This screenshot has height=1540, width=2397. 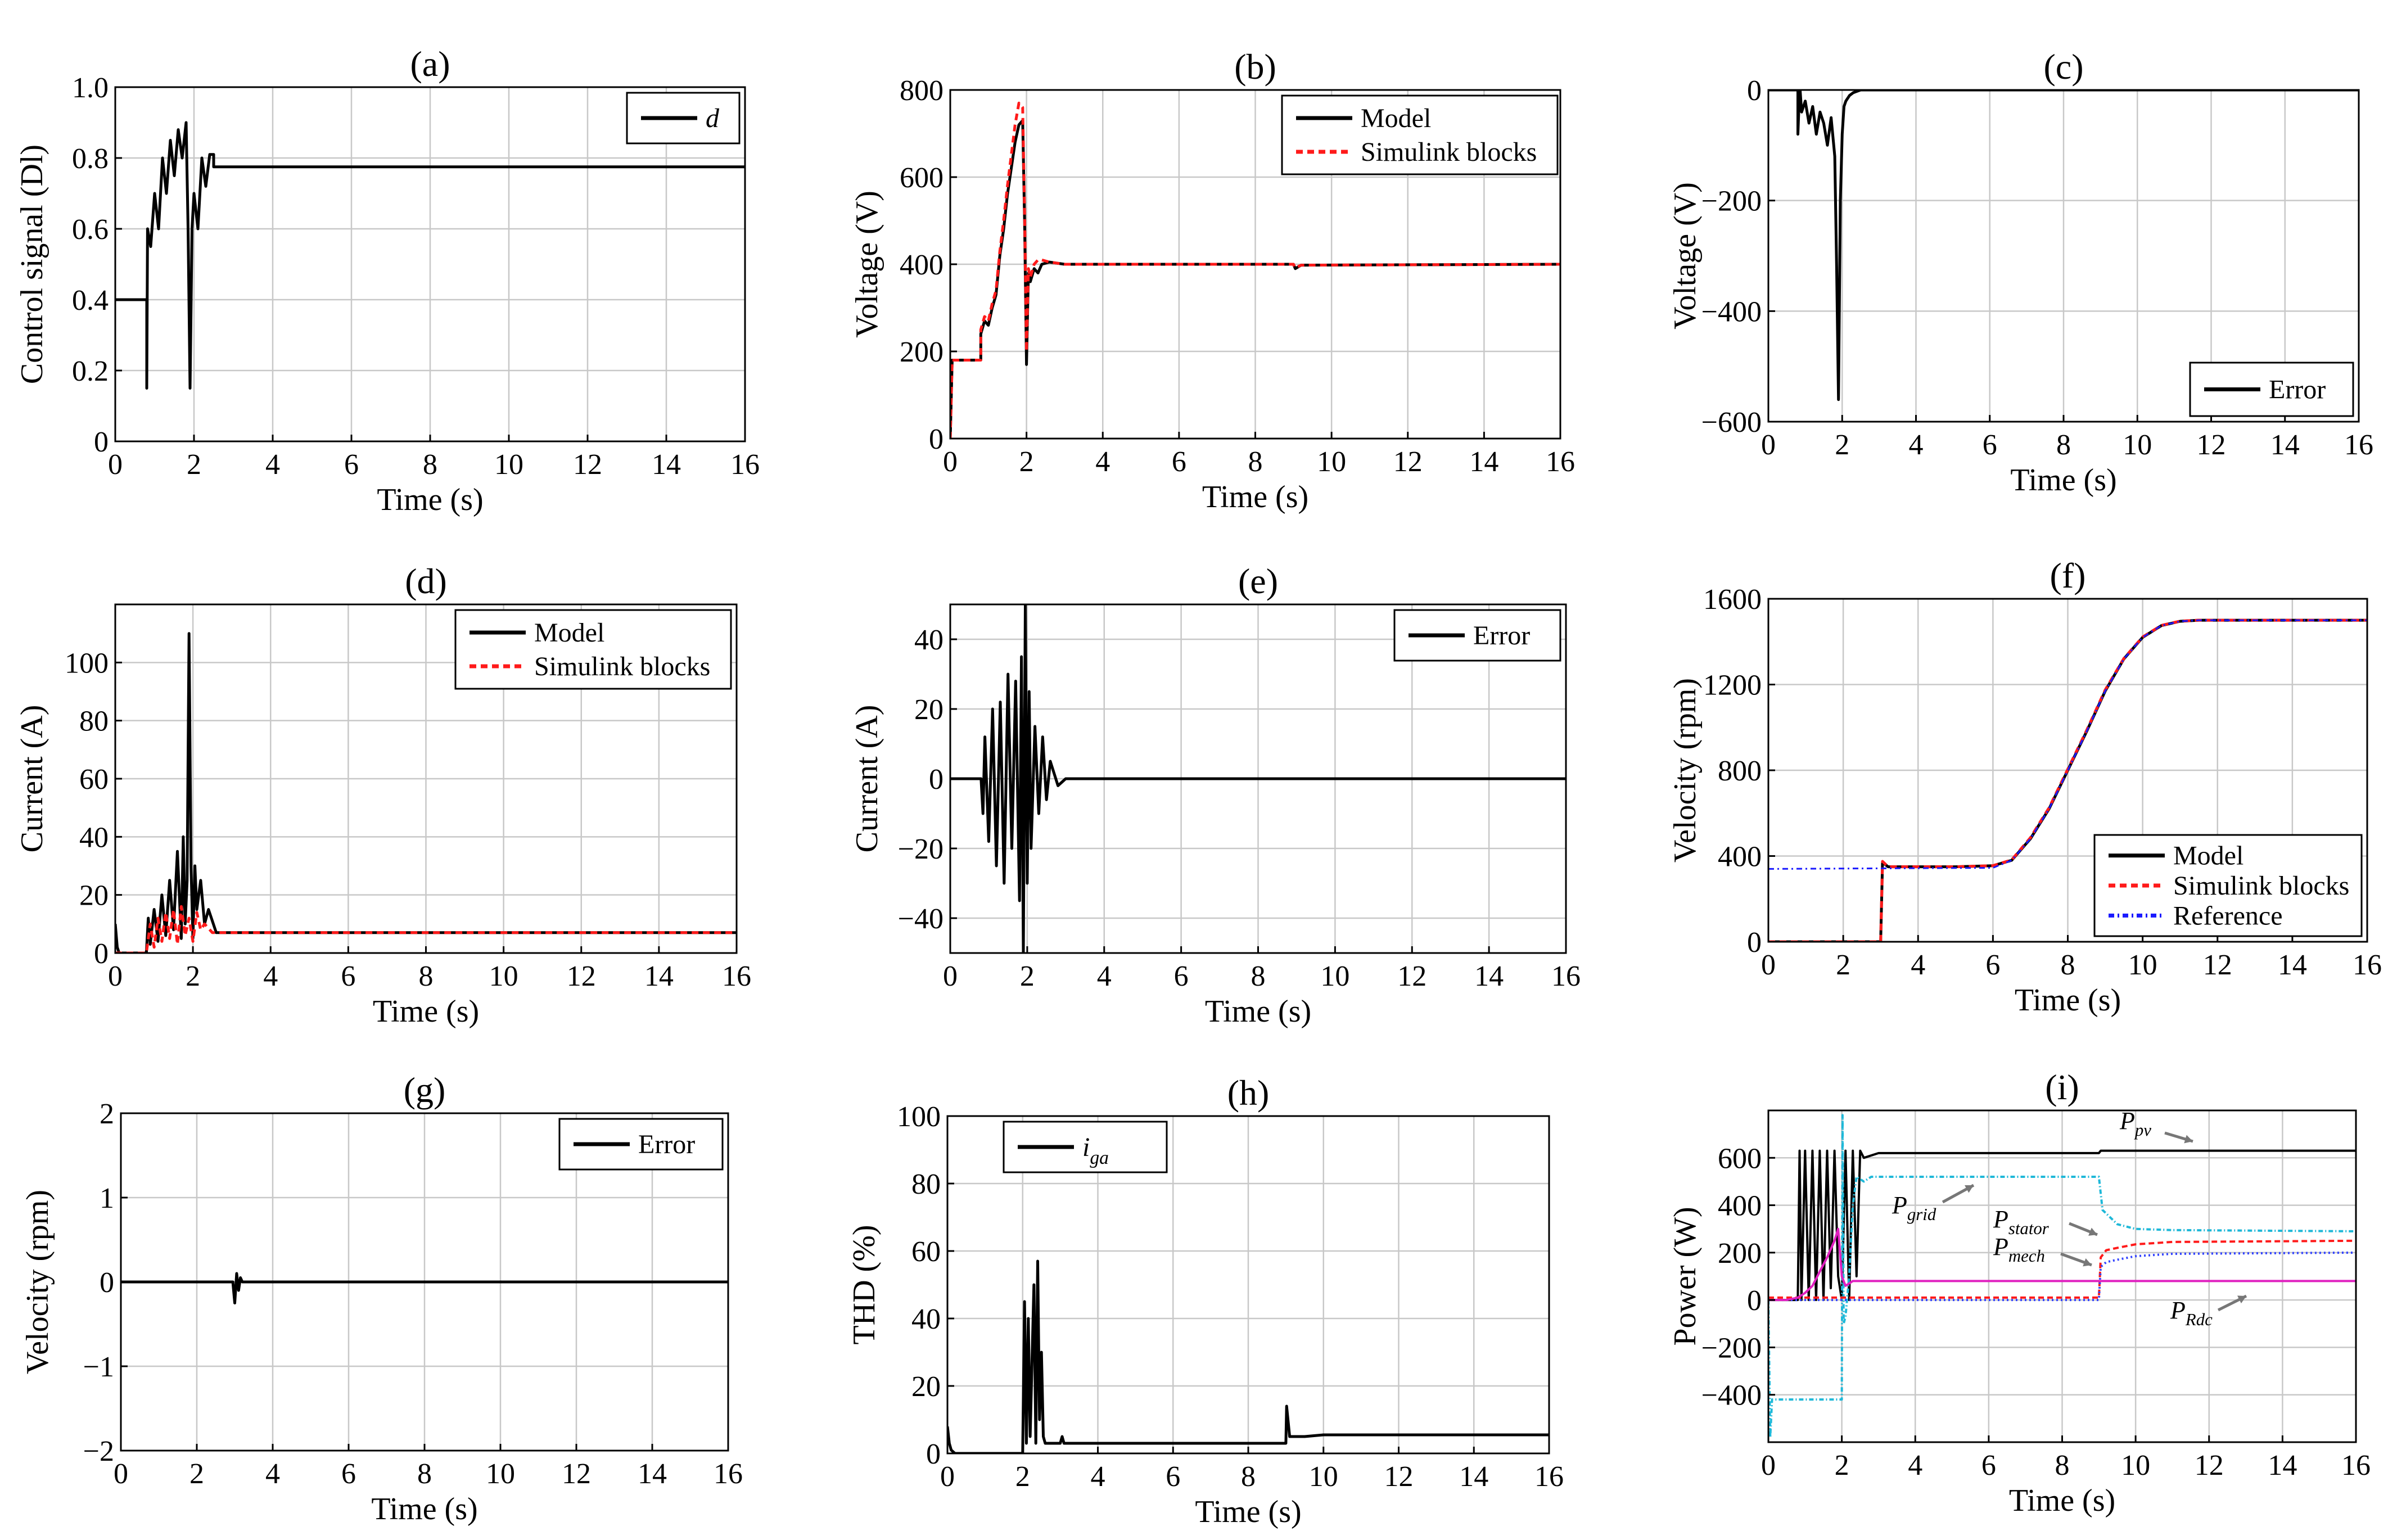 I want to click on y-tick-label: 0.6, so click(x=90, y=230).